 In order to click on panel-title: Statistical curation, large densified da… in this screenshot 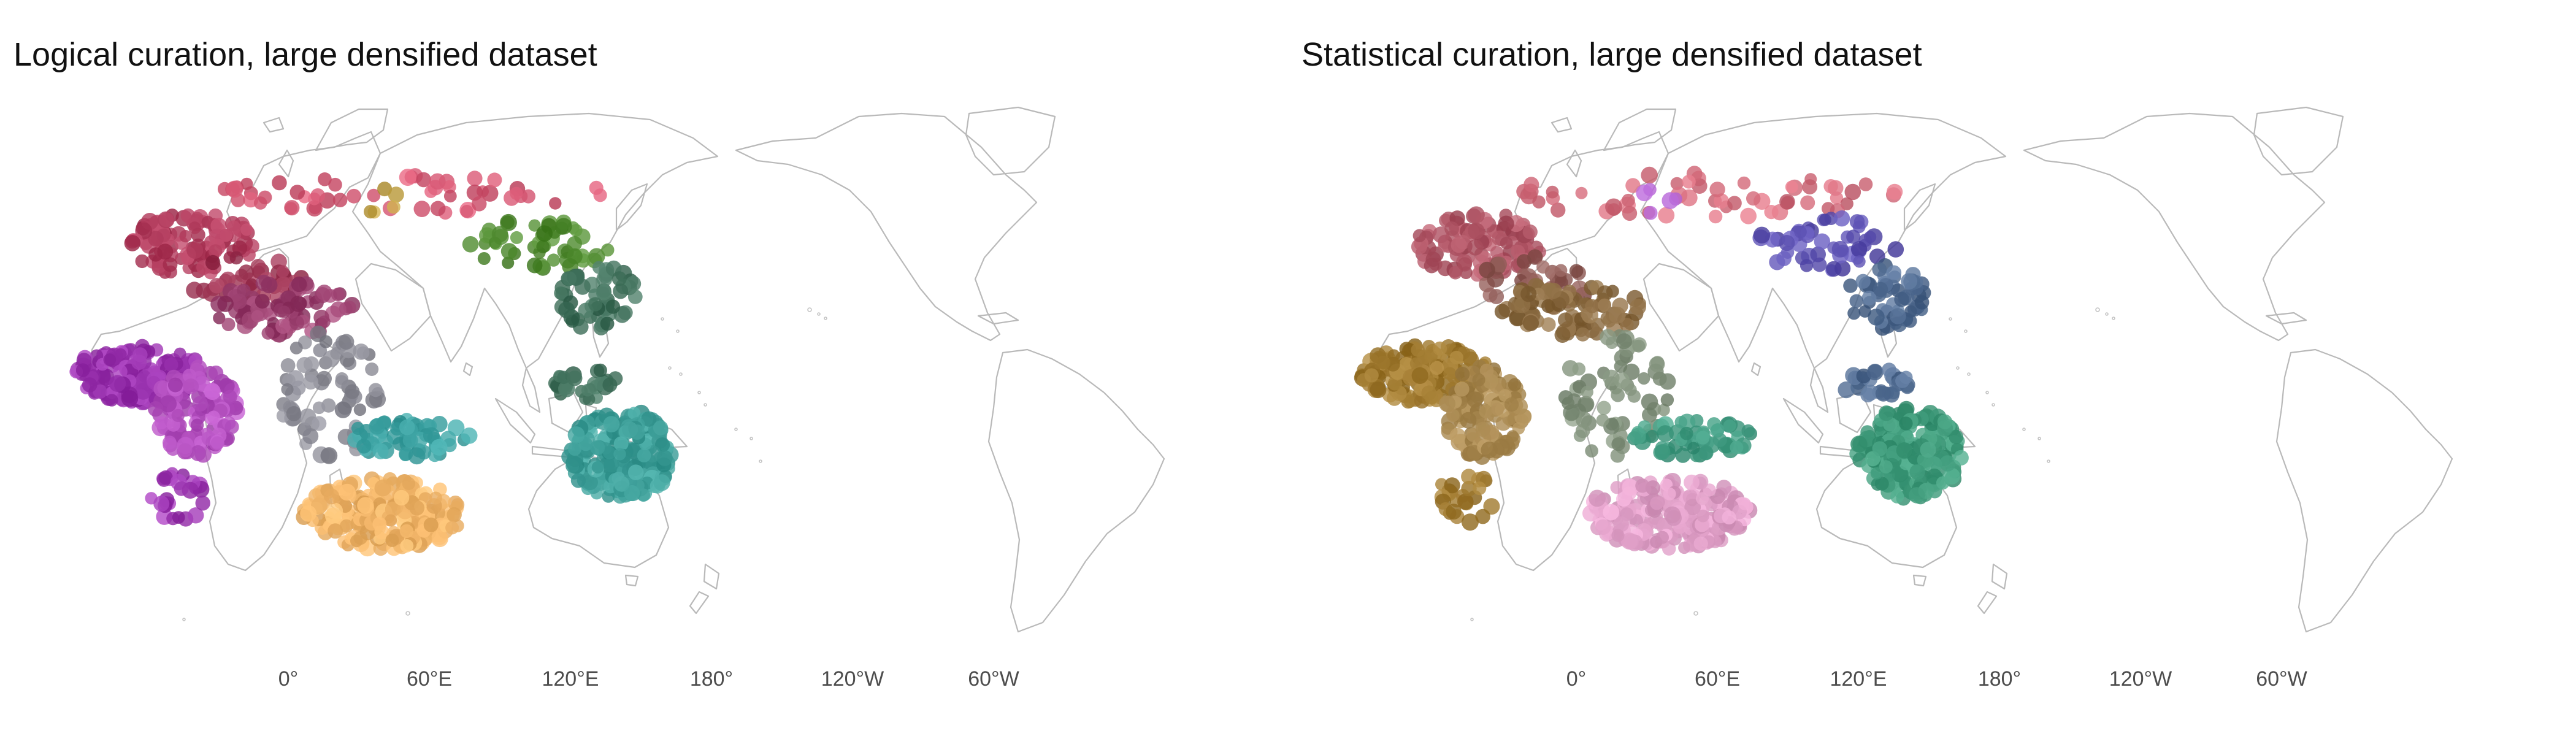, I will do `click(1611, 54)`.